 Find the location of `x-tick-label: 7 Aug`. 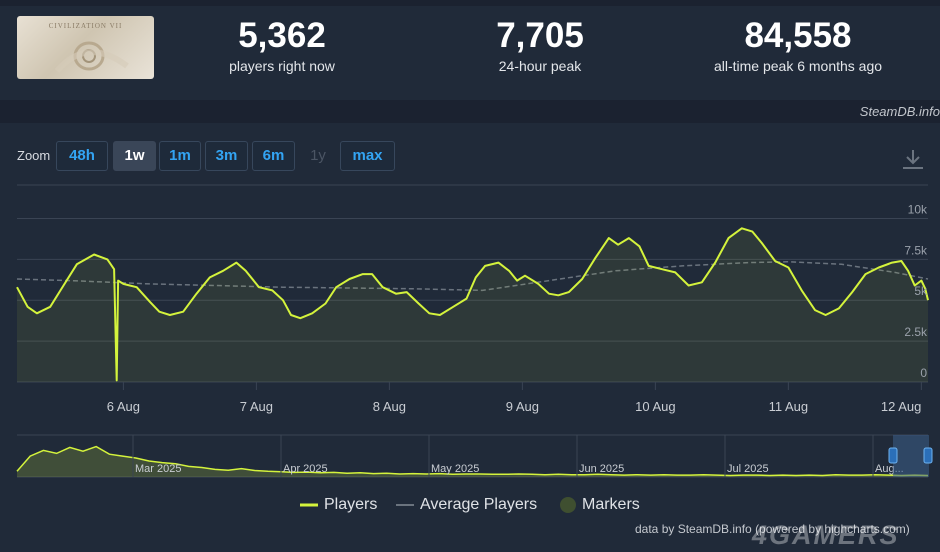

x-tick-label: 7 Aug is located at coordinates (256, 406).